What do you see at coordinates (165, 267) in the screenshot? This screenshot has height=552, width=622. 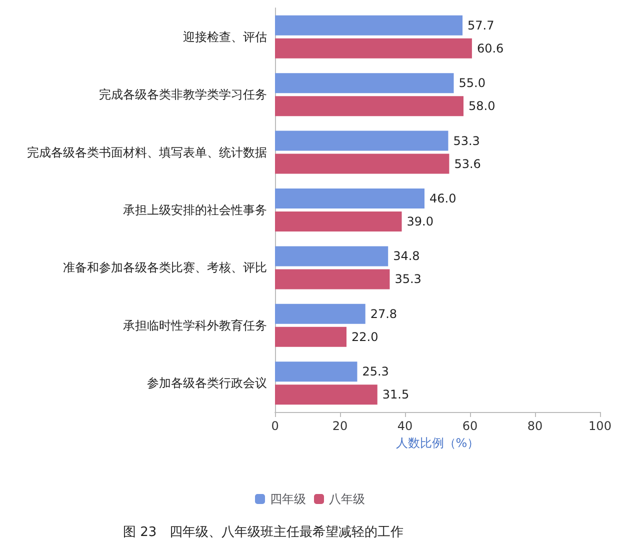 I see `y-tick-label: 准备和参加各级各类比赛、考核、评比` at bounding box center [165, 267].